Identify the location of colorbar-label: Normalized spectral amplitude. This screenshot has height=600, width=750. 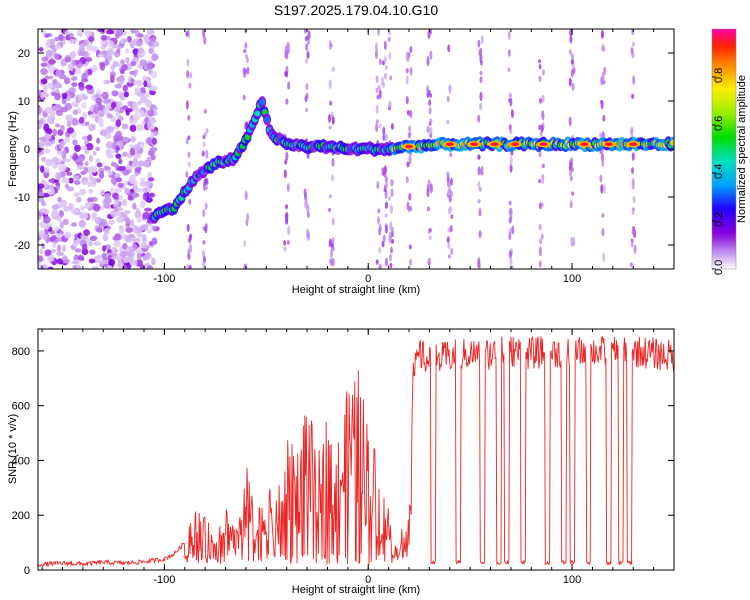
(742, 149).